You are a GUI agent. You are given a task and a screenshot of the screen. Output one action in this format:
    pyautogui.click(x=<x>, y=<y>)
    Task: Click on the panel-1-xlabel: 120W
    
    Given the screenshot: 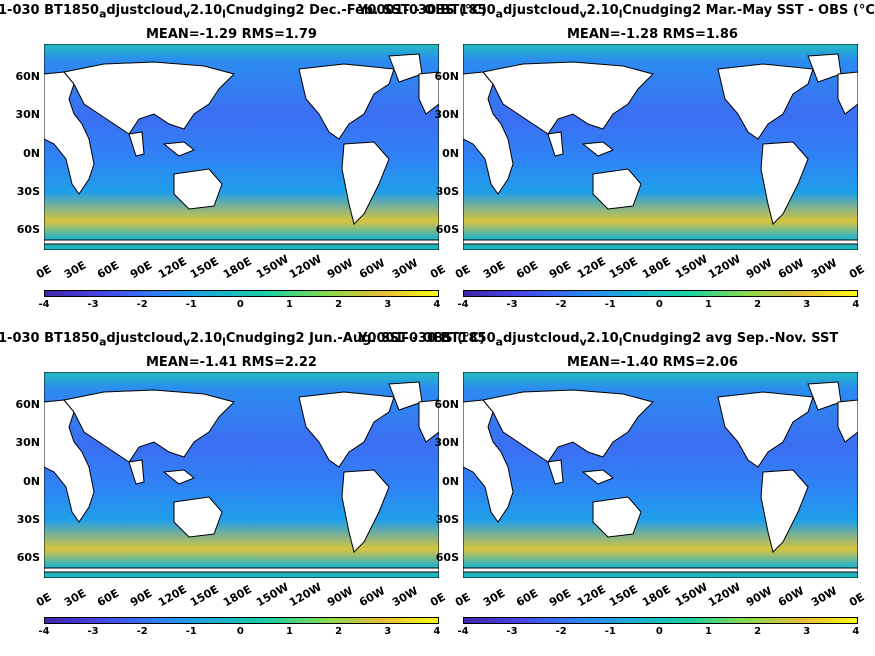 What is the action you would take?
    pyautogui.click(x=305, y=267)
    